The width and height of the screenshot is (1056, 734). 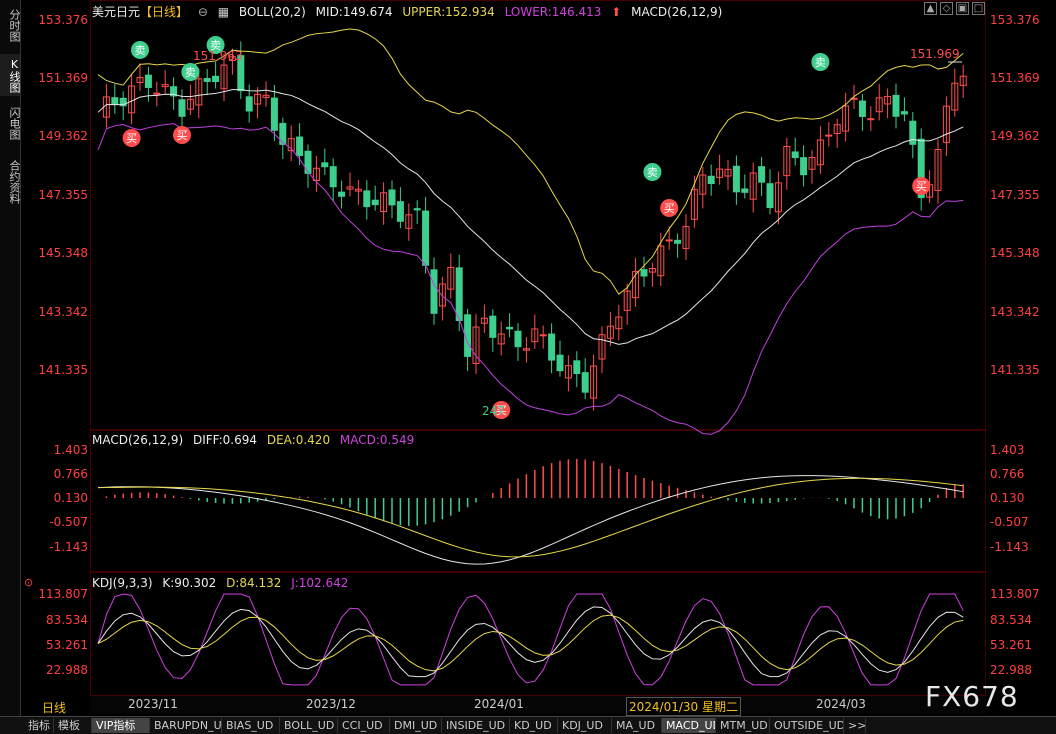 What do you see at coordinates (309, 725) in the screenshot?
I see `tab-boll-ud: BOLL_UD` at bounding box center [309, 725].